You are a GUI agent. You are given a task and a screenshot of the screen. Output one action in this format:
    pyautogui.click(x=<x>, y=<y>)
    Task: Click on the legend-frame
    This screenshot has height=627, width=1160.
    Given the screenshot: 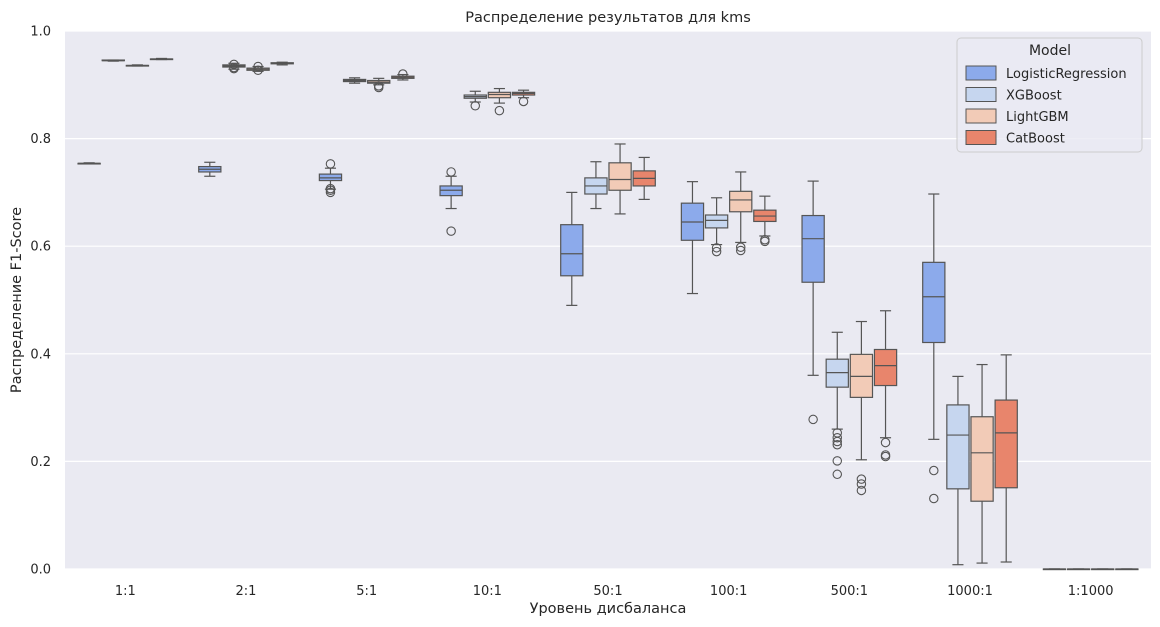 What is the action you would take?
    pyautogui.click(x=1049, y=95)
    